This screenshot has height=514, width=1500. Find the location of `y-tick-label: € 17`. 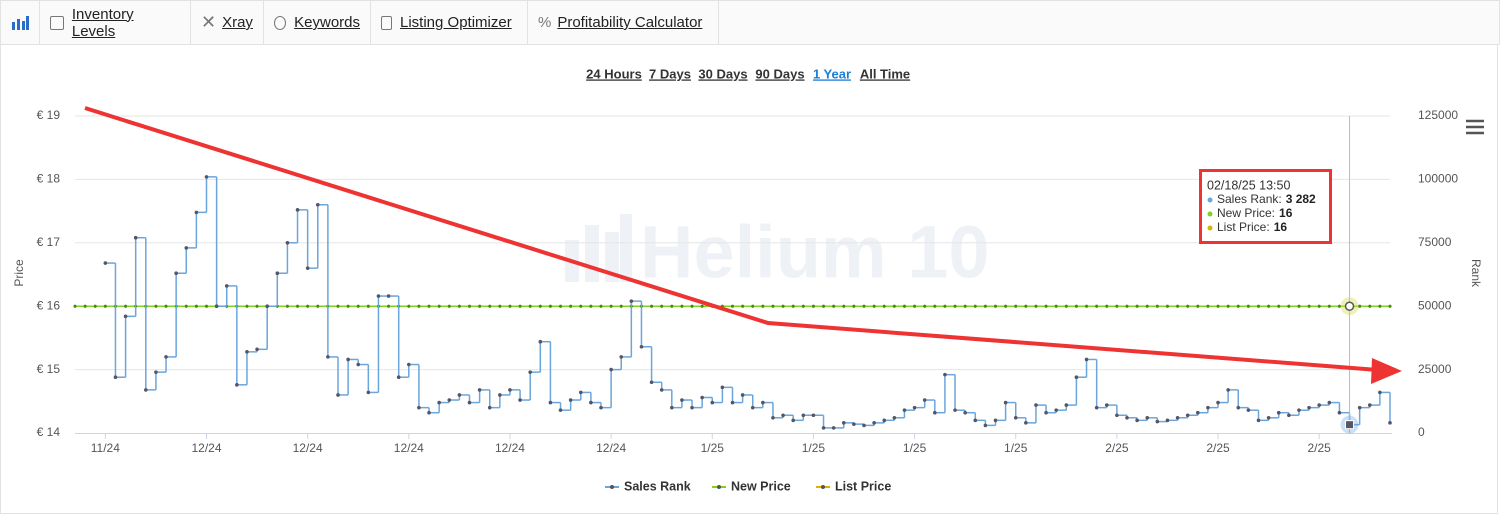

y-tick-label: € 17 is located at coordinates (49, 242).